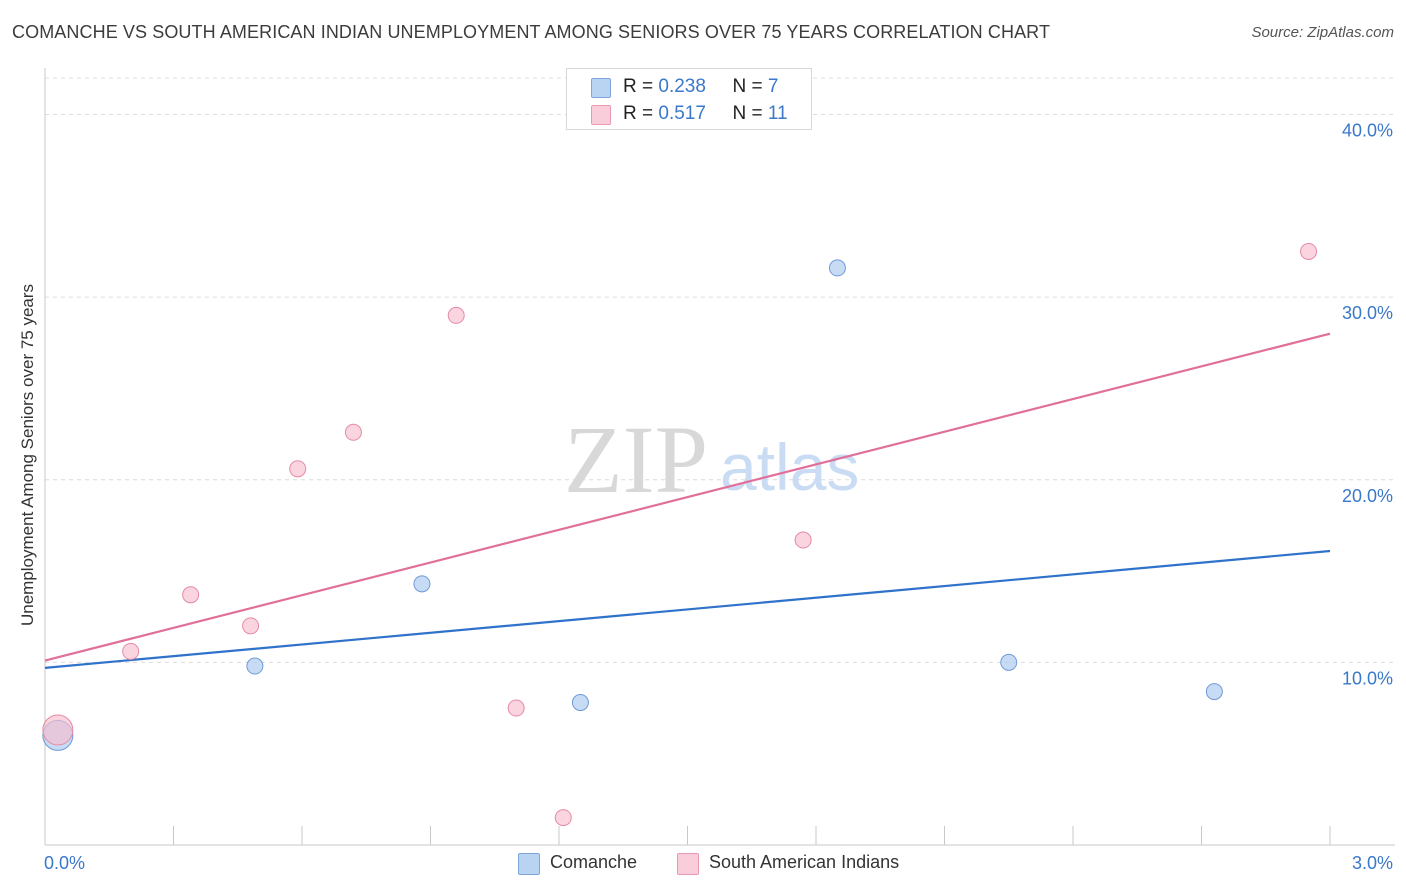  I want to click on bottom-legend-label: South American Indians, so click(804, 862).